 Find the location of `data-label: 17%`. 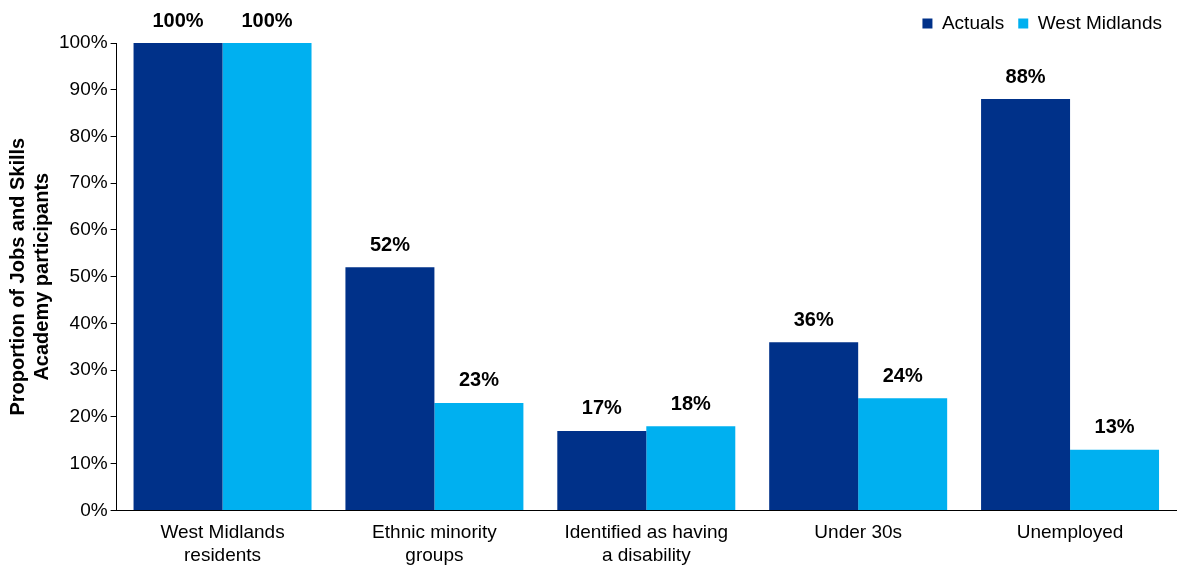

data-label: 17% is located at coordinates (602, 407).